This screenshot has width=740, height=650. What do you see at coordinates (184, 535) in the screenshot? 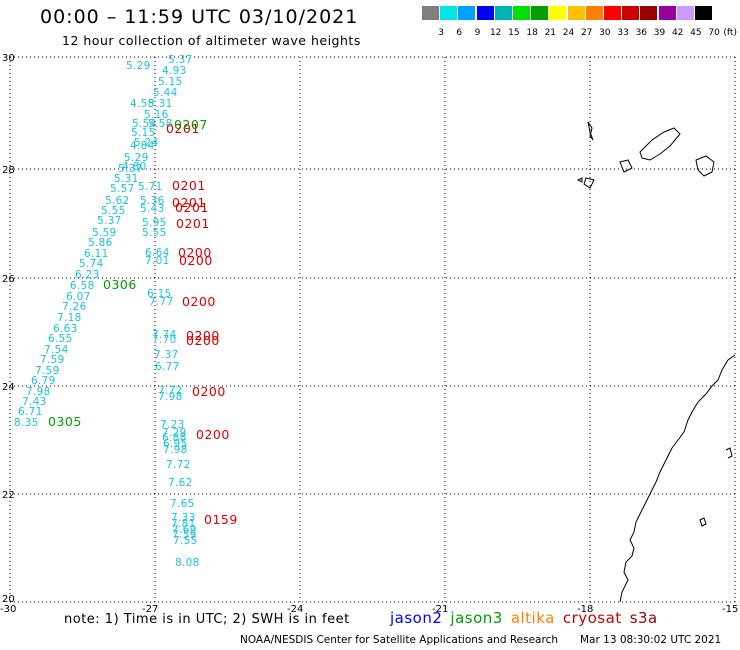
I see `wave-height-label: 7.59` at bounding box center [184, 535].